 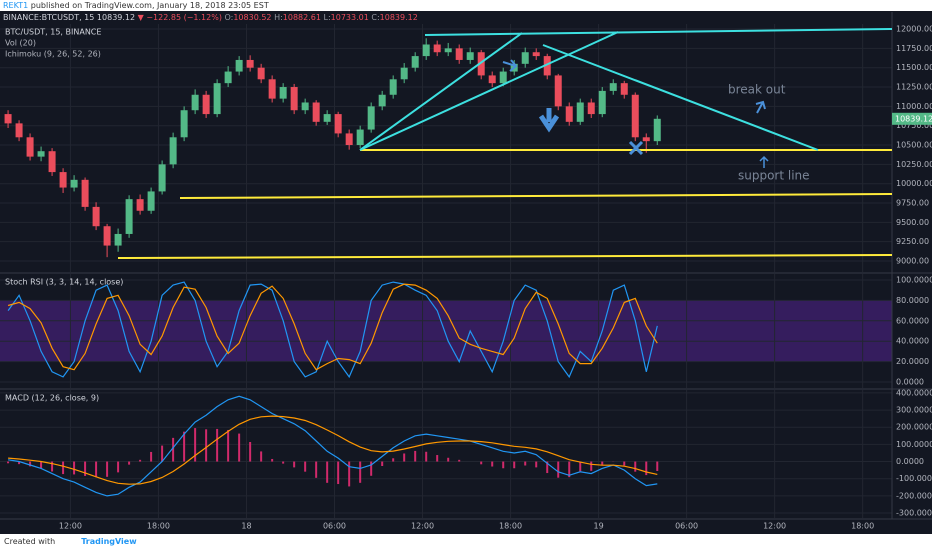 I want to click on y-tick-label: 9750.00, so click(x=912, y=203).